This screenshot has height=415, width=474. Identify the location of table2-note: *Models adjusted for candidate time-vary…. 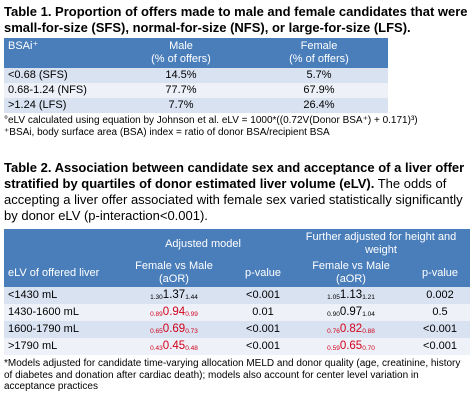
(232, 375).